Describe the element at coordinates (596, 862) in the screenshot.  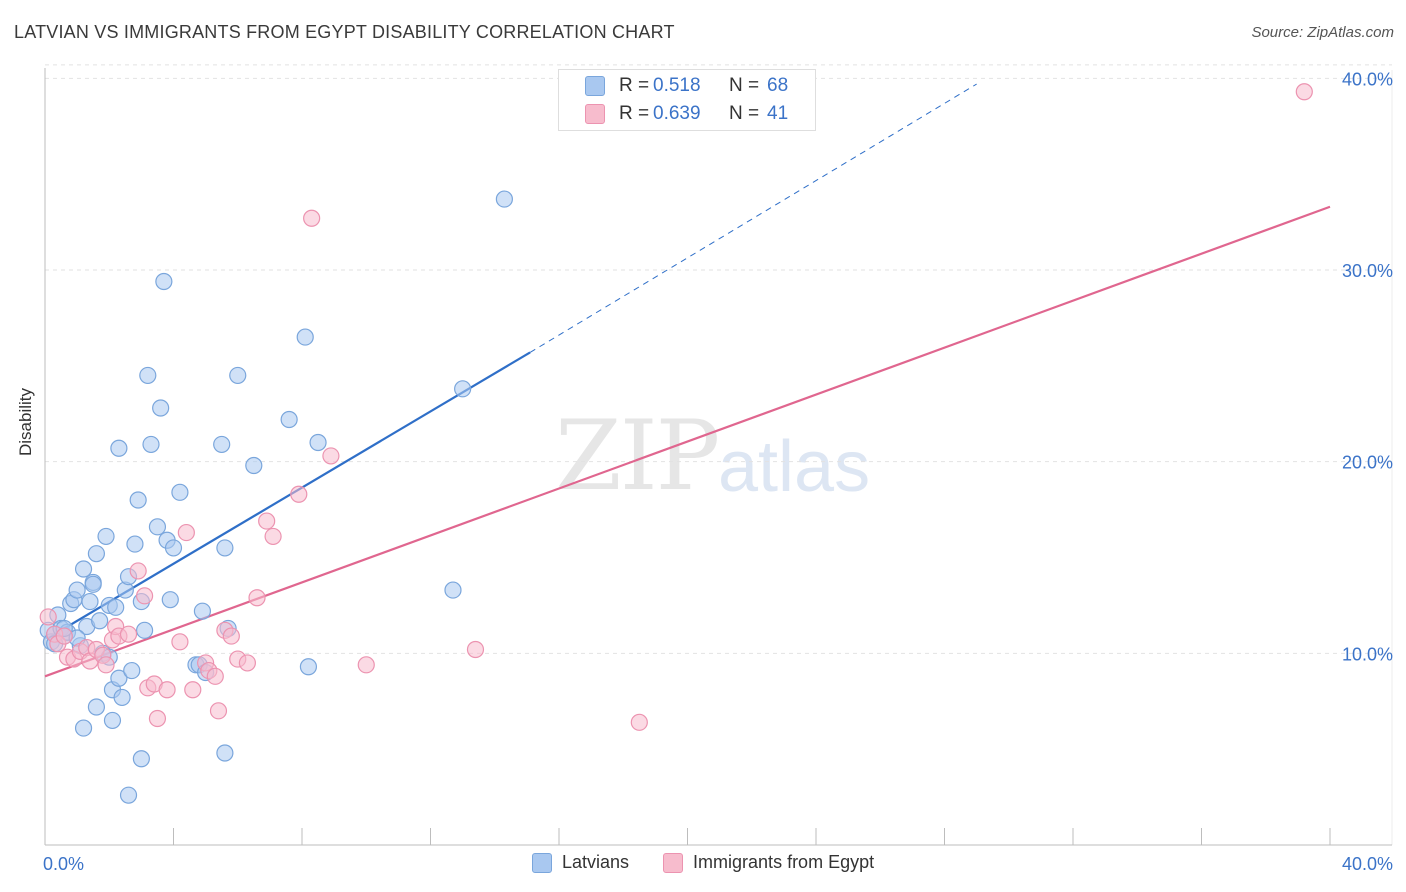
I see `legend-label-latvians: Latvians` at that location.